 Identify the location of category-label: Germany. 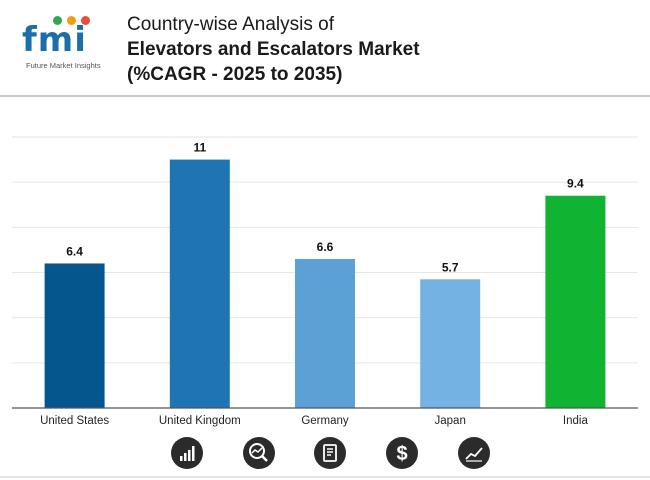
(325, 421).